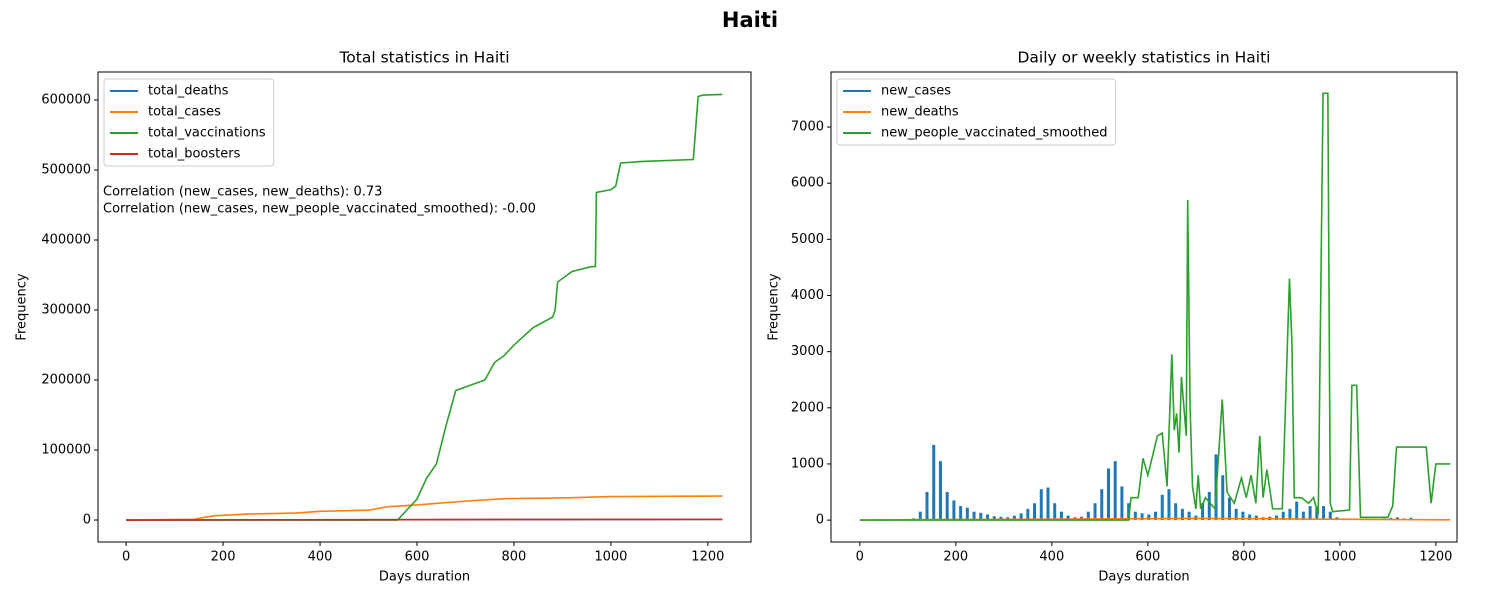 This screenshot has width=1500, height=600. I want to click on y-tick-label: 500000, so click(66, 170).